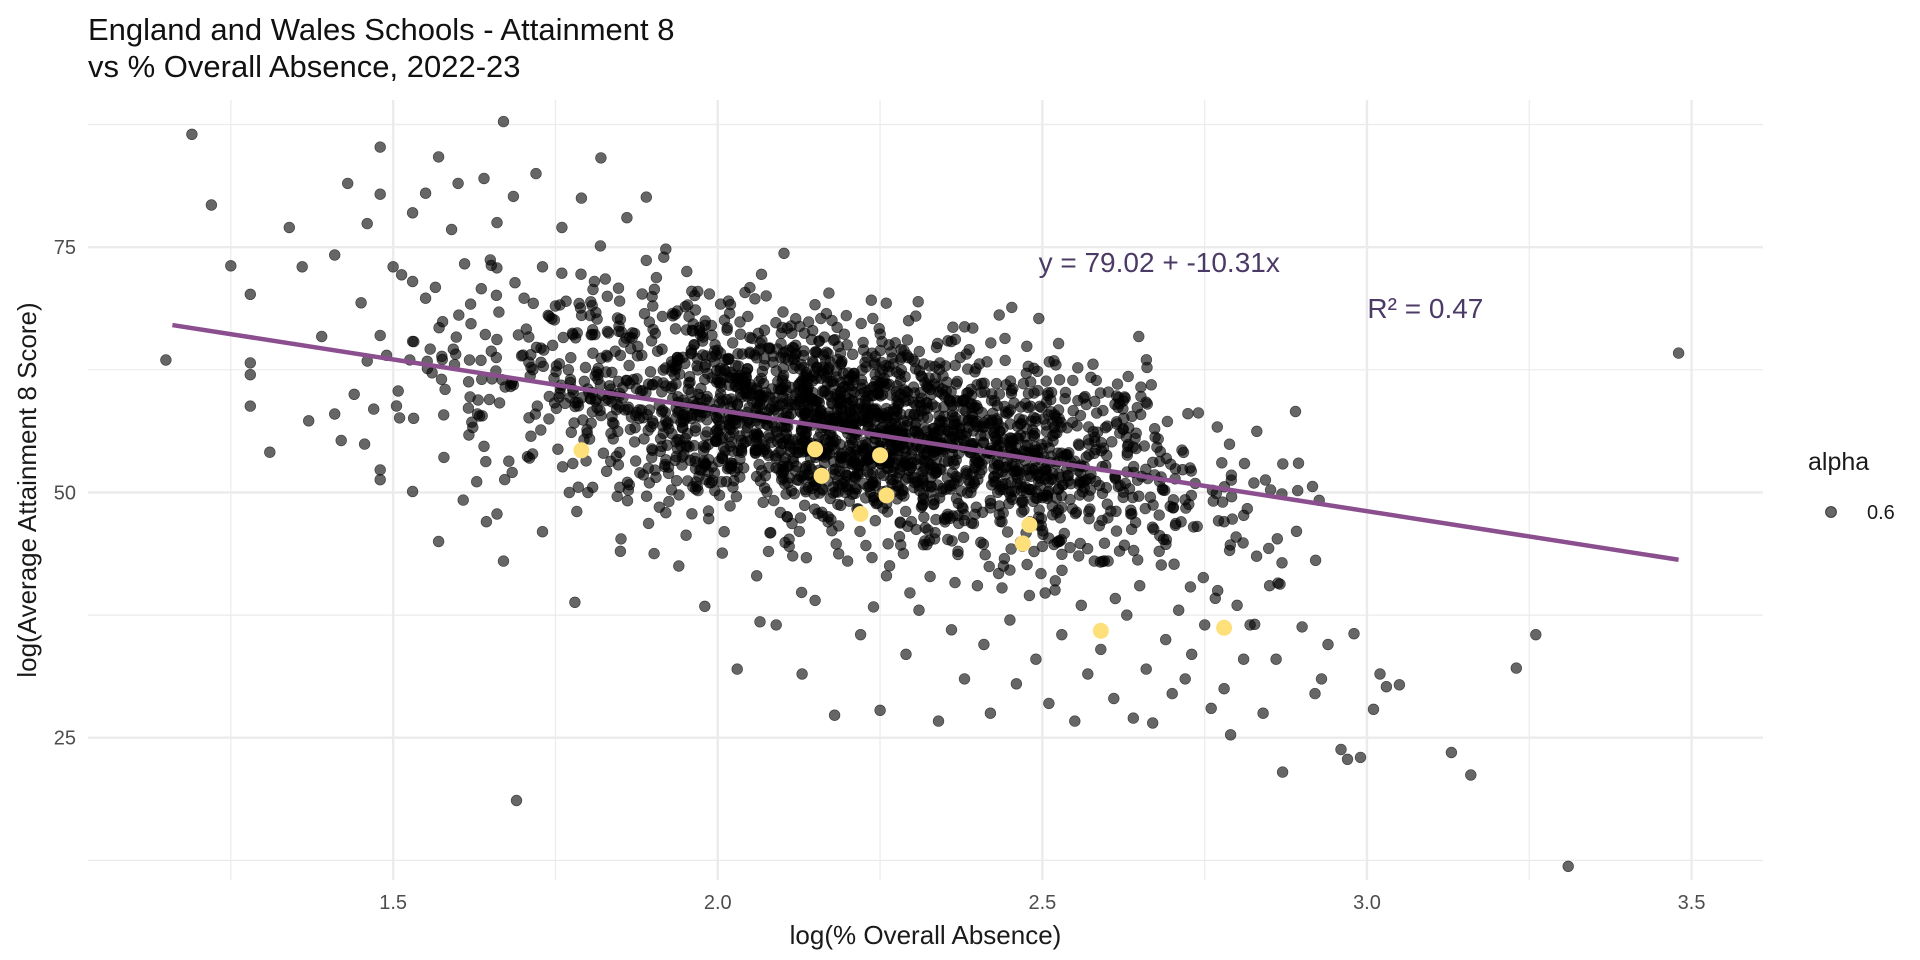 This screenshot has width=1920, height=960. I want to click on chart-title-line-1: England and Wales Schools - Attainment 8, so click(381, 29).